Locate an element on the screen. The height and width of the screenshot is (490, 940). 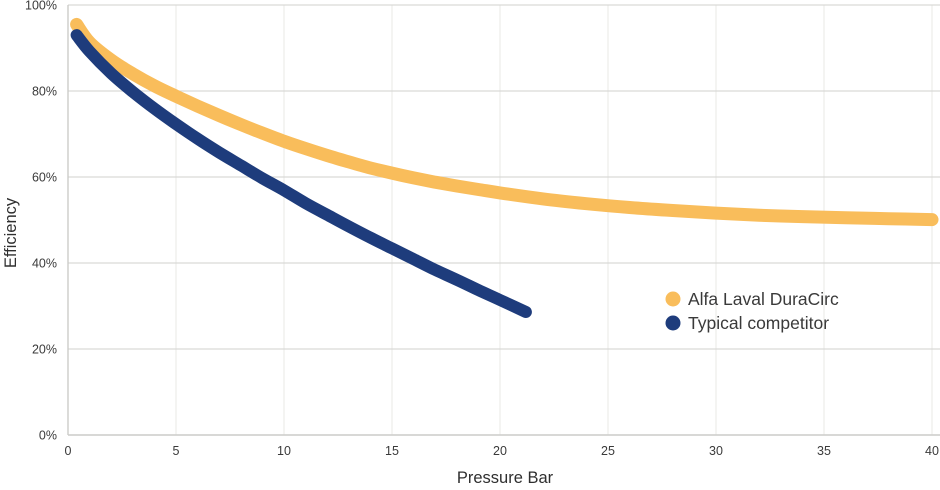
legend-item: Alfa Laval DuraCirc is located at coordinates (752, 299).